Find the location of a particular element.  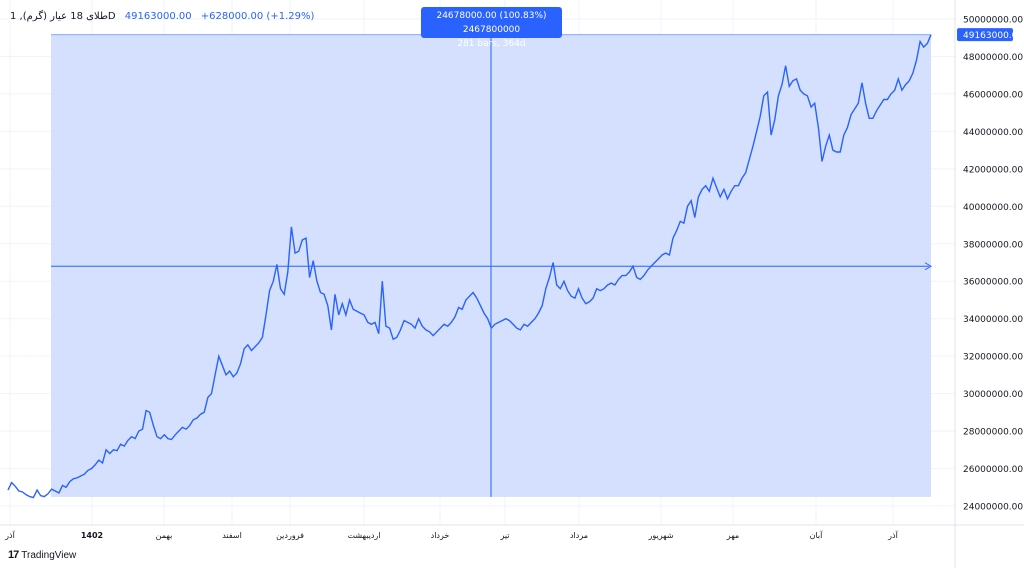

y-tick-label: 46000000.00 is located at coordinates (993, 95).